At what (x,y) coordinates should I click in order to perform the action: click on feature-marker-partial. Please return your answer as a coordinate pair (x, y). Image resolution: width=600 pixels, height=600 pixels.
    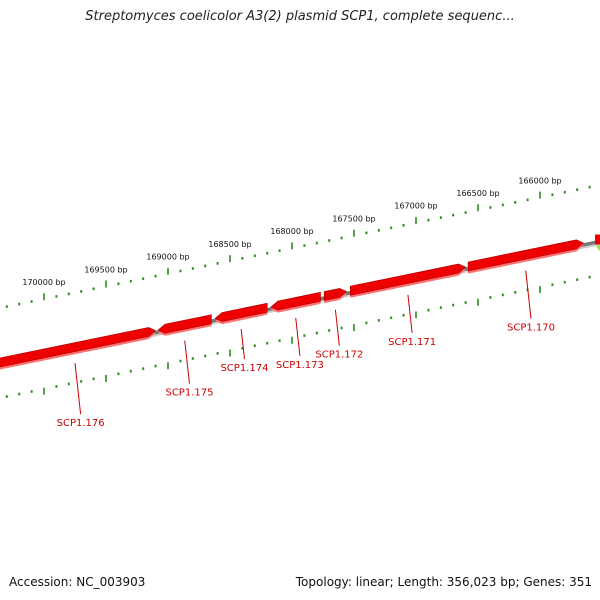
    Looking at the image, I should click on (598, 248).